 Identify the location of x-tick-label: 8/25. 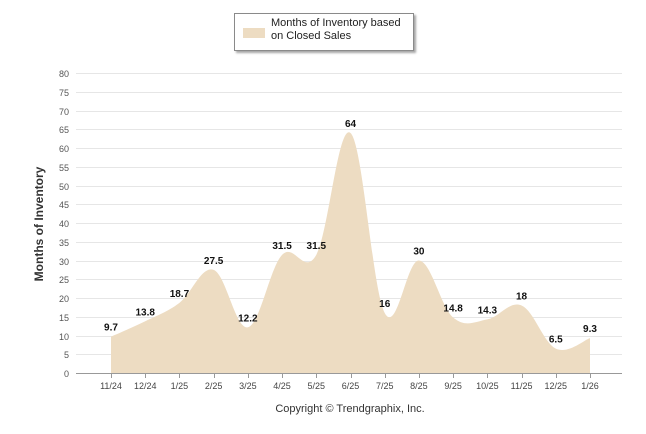
(419, 386).